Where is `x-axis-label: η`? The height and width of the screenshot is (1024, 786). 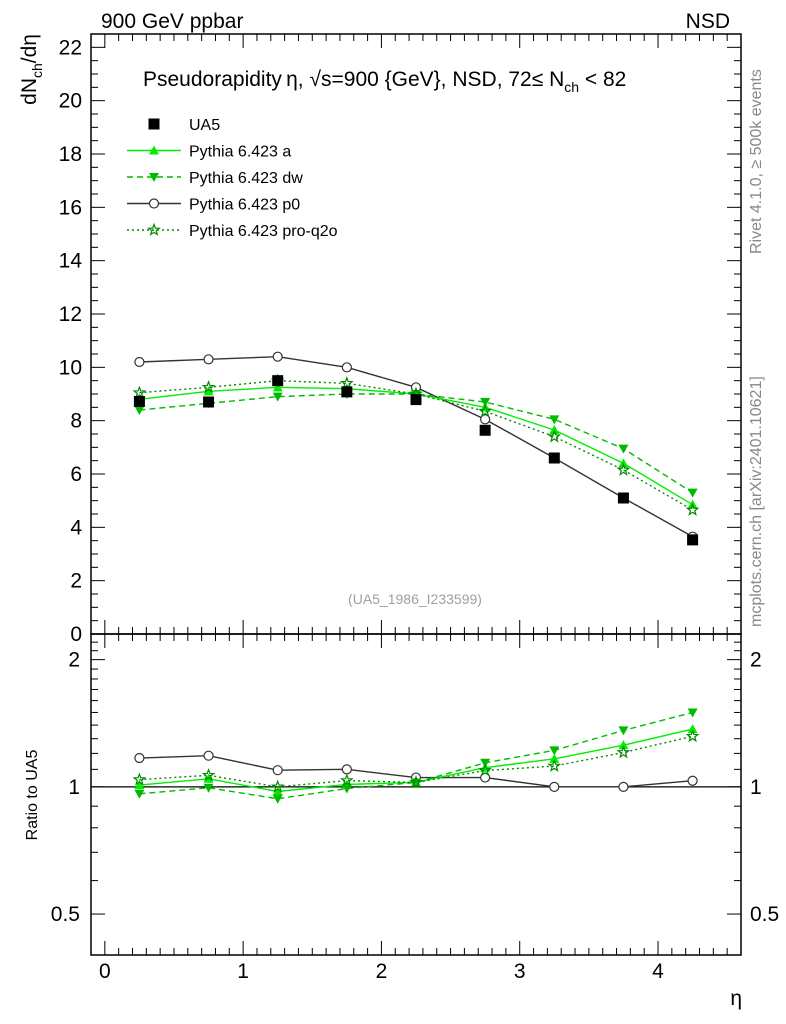 x-axis-label: η is located at coordinates (736, 998).